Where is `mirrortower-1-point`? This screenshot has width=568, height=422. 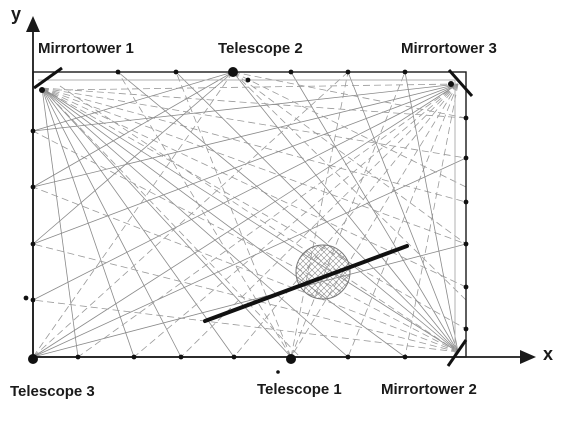 mirrortower-1-point is located at coordinates (42, 90).